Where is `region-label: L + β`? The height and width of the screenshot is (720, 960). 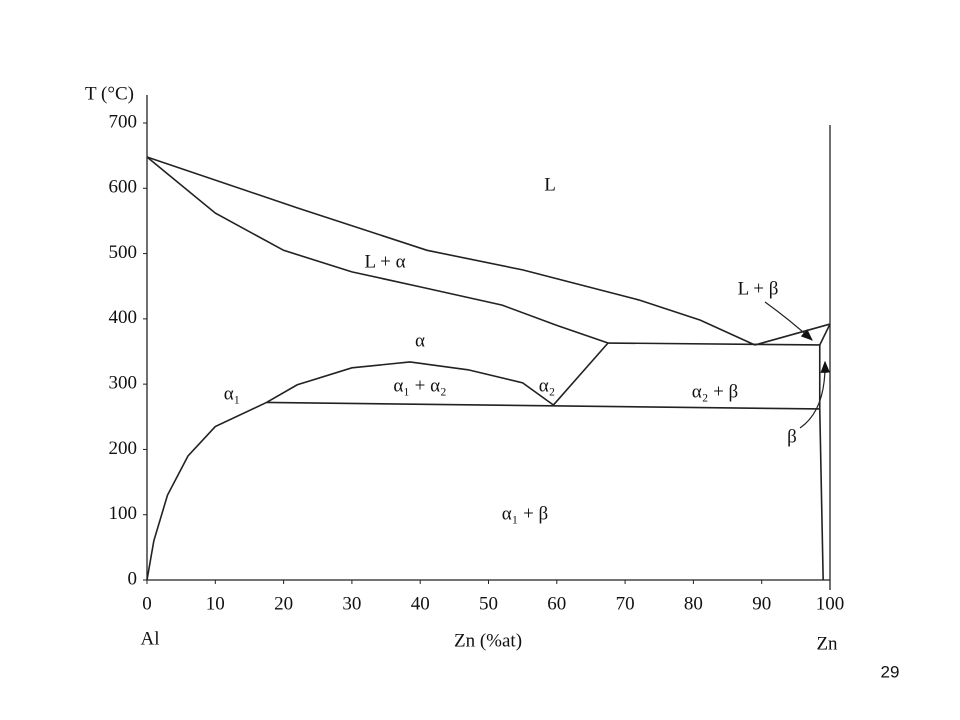
region-label: L + β is located at coordinates (758, 288).